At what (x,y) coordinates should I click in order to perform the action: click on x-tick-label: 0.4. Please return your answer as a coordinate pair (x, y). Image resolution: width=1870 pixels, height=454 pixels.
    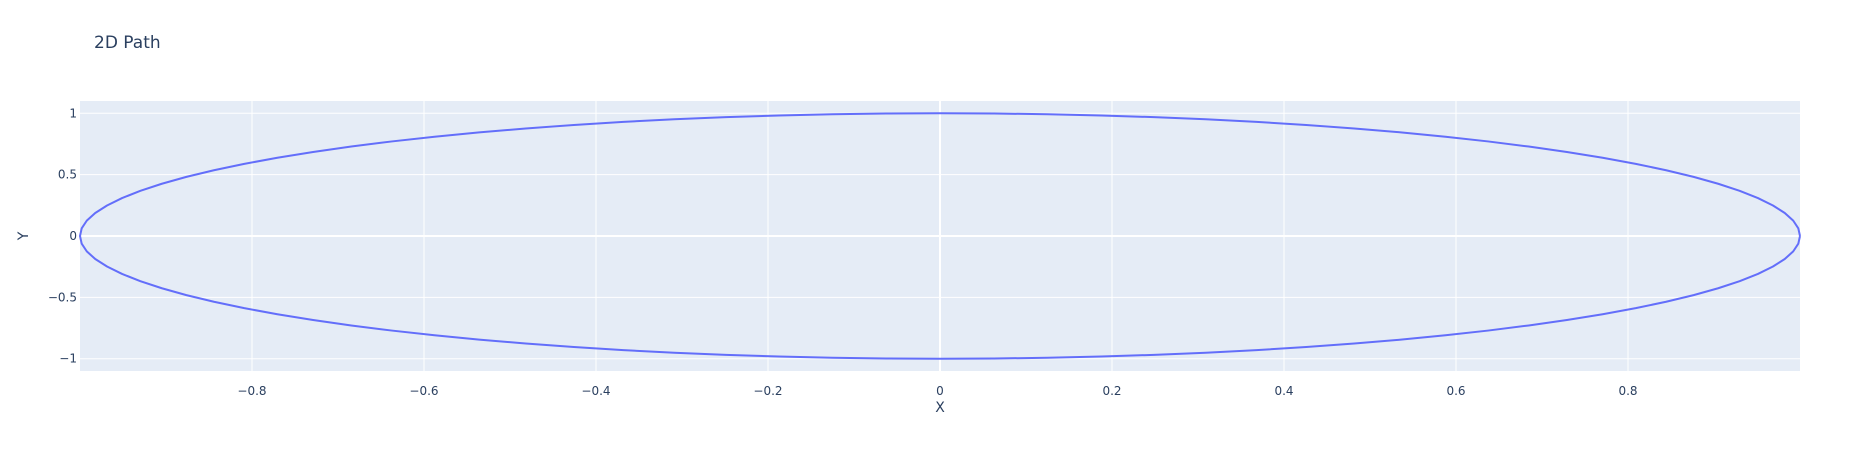
    Looking at the image, I should click on (1283, 391).